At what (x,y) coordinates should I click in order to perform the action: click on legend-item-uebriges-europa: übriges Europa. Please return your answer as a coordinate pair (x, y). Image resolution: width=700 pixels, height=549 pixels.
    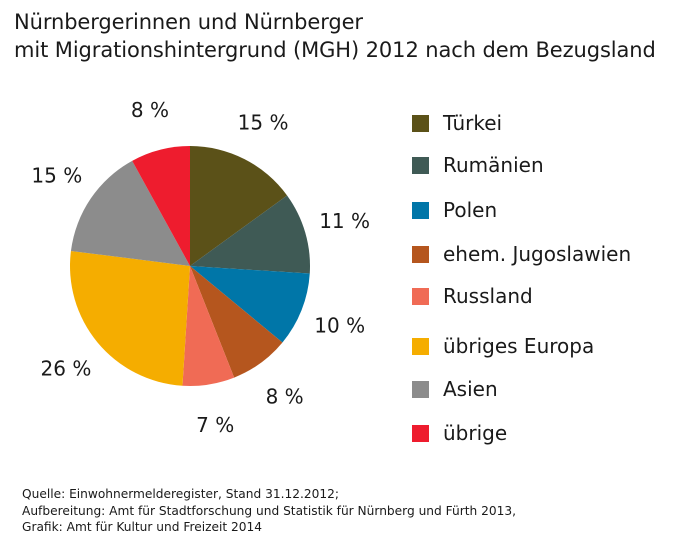
    Looking at the image, I should click on (503, 346).